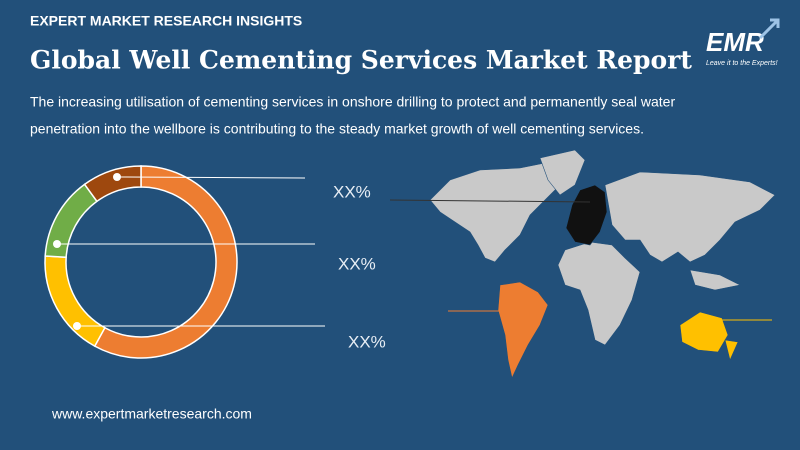  What do you see at coordinates (735, 42) in the screenshot?
I see `logo-text: EMR` at bounding box center [735, 42].